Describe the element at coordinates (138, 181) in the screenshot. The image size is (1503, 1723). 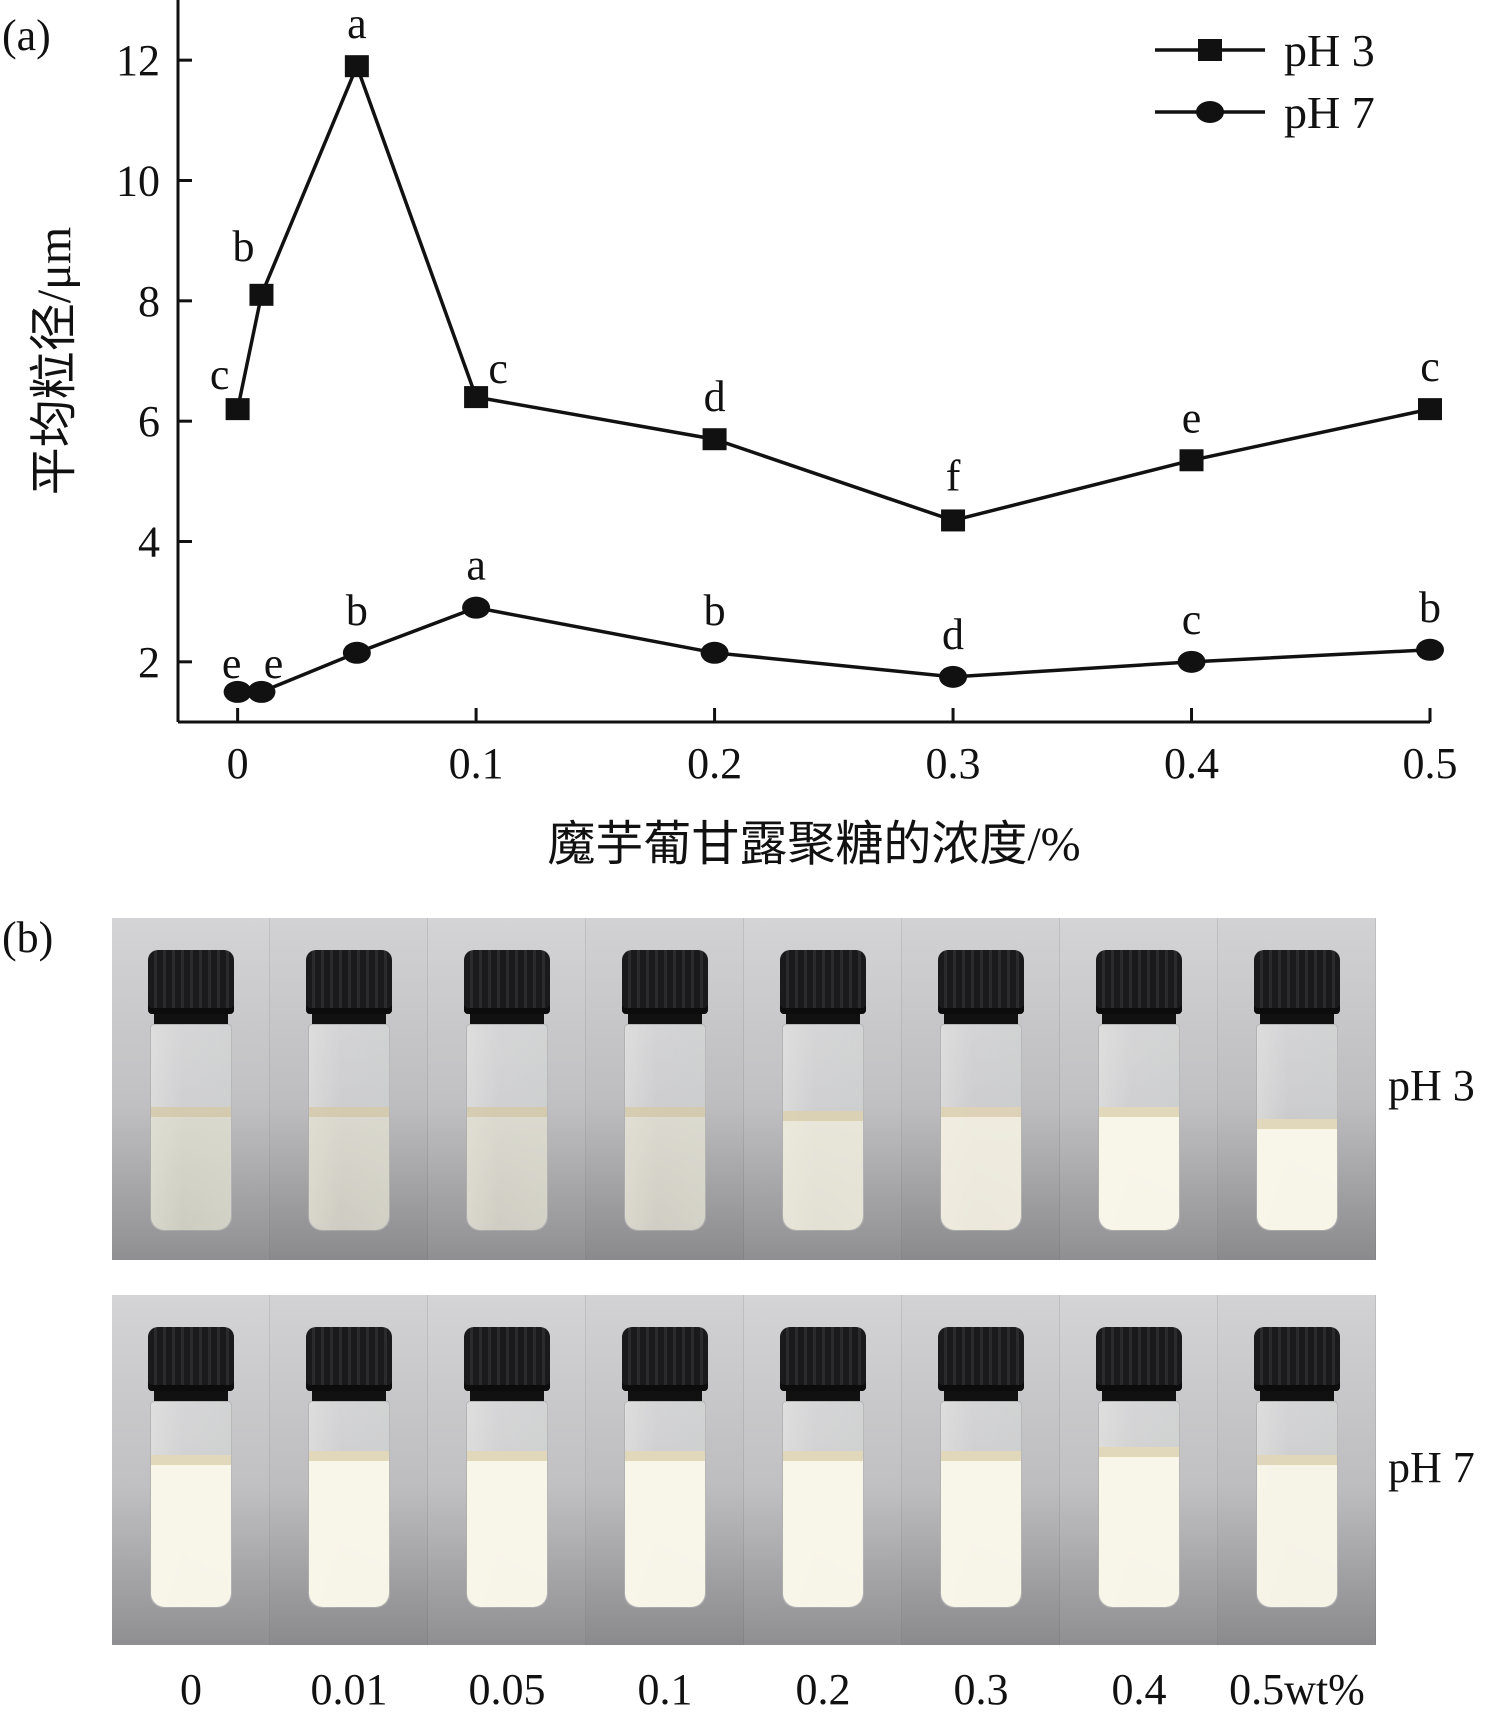
I see `y-tick-label: 10` at that location.